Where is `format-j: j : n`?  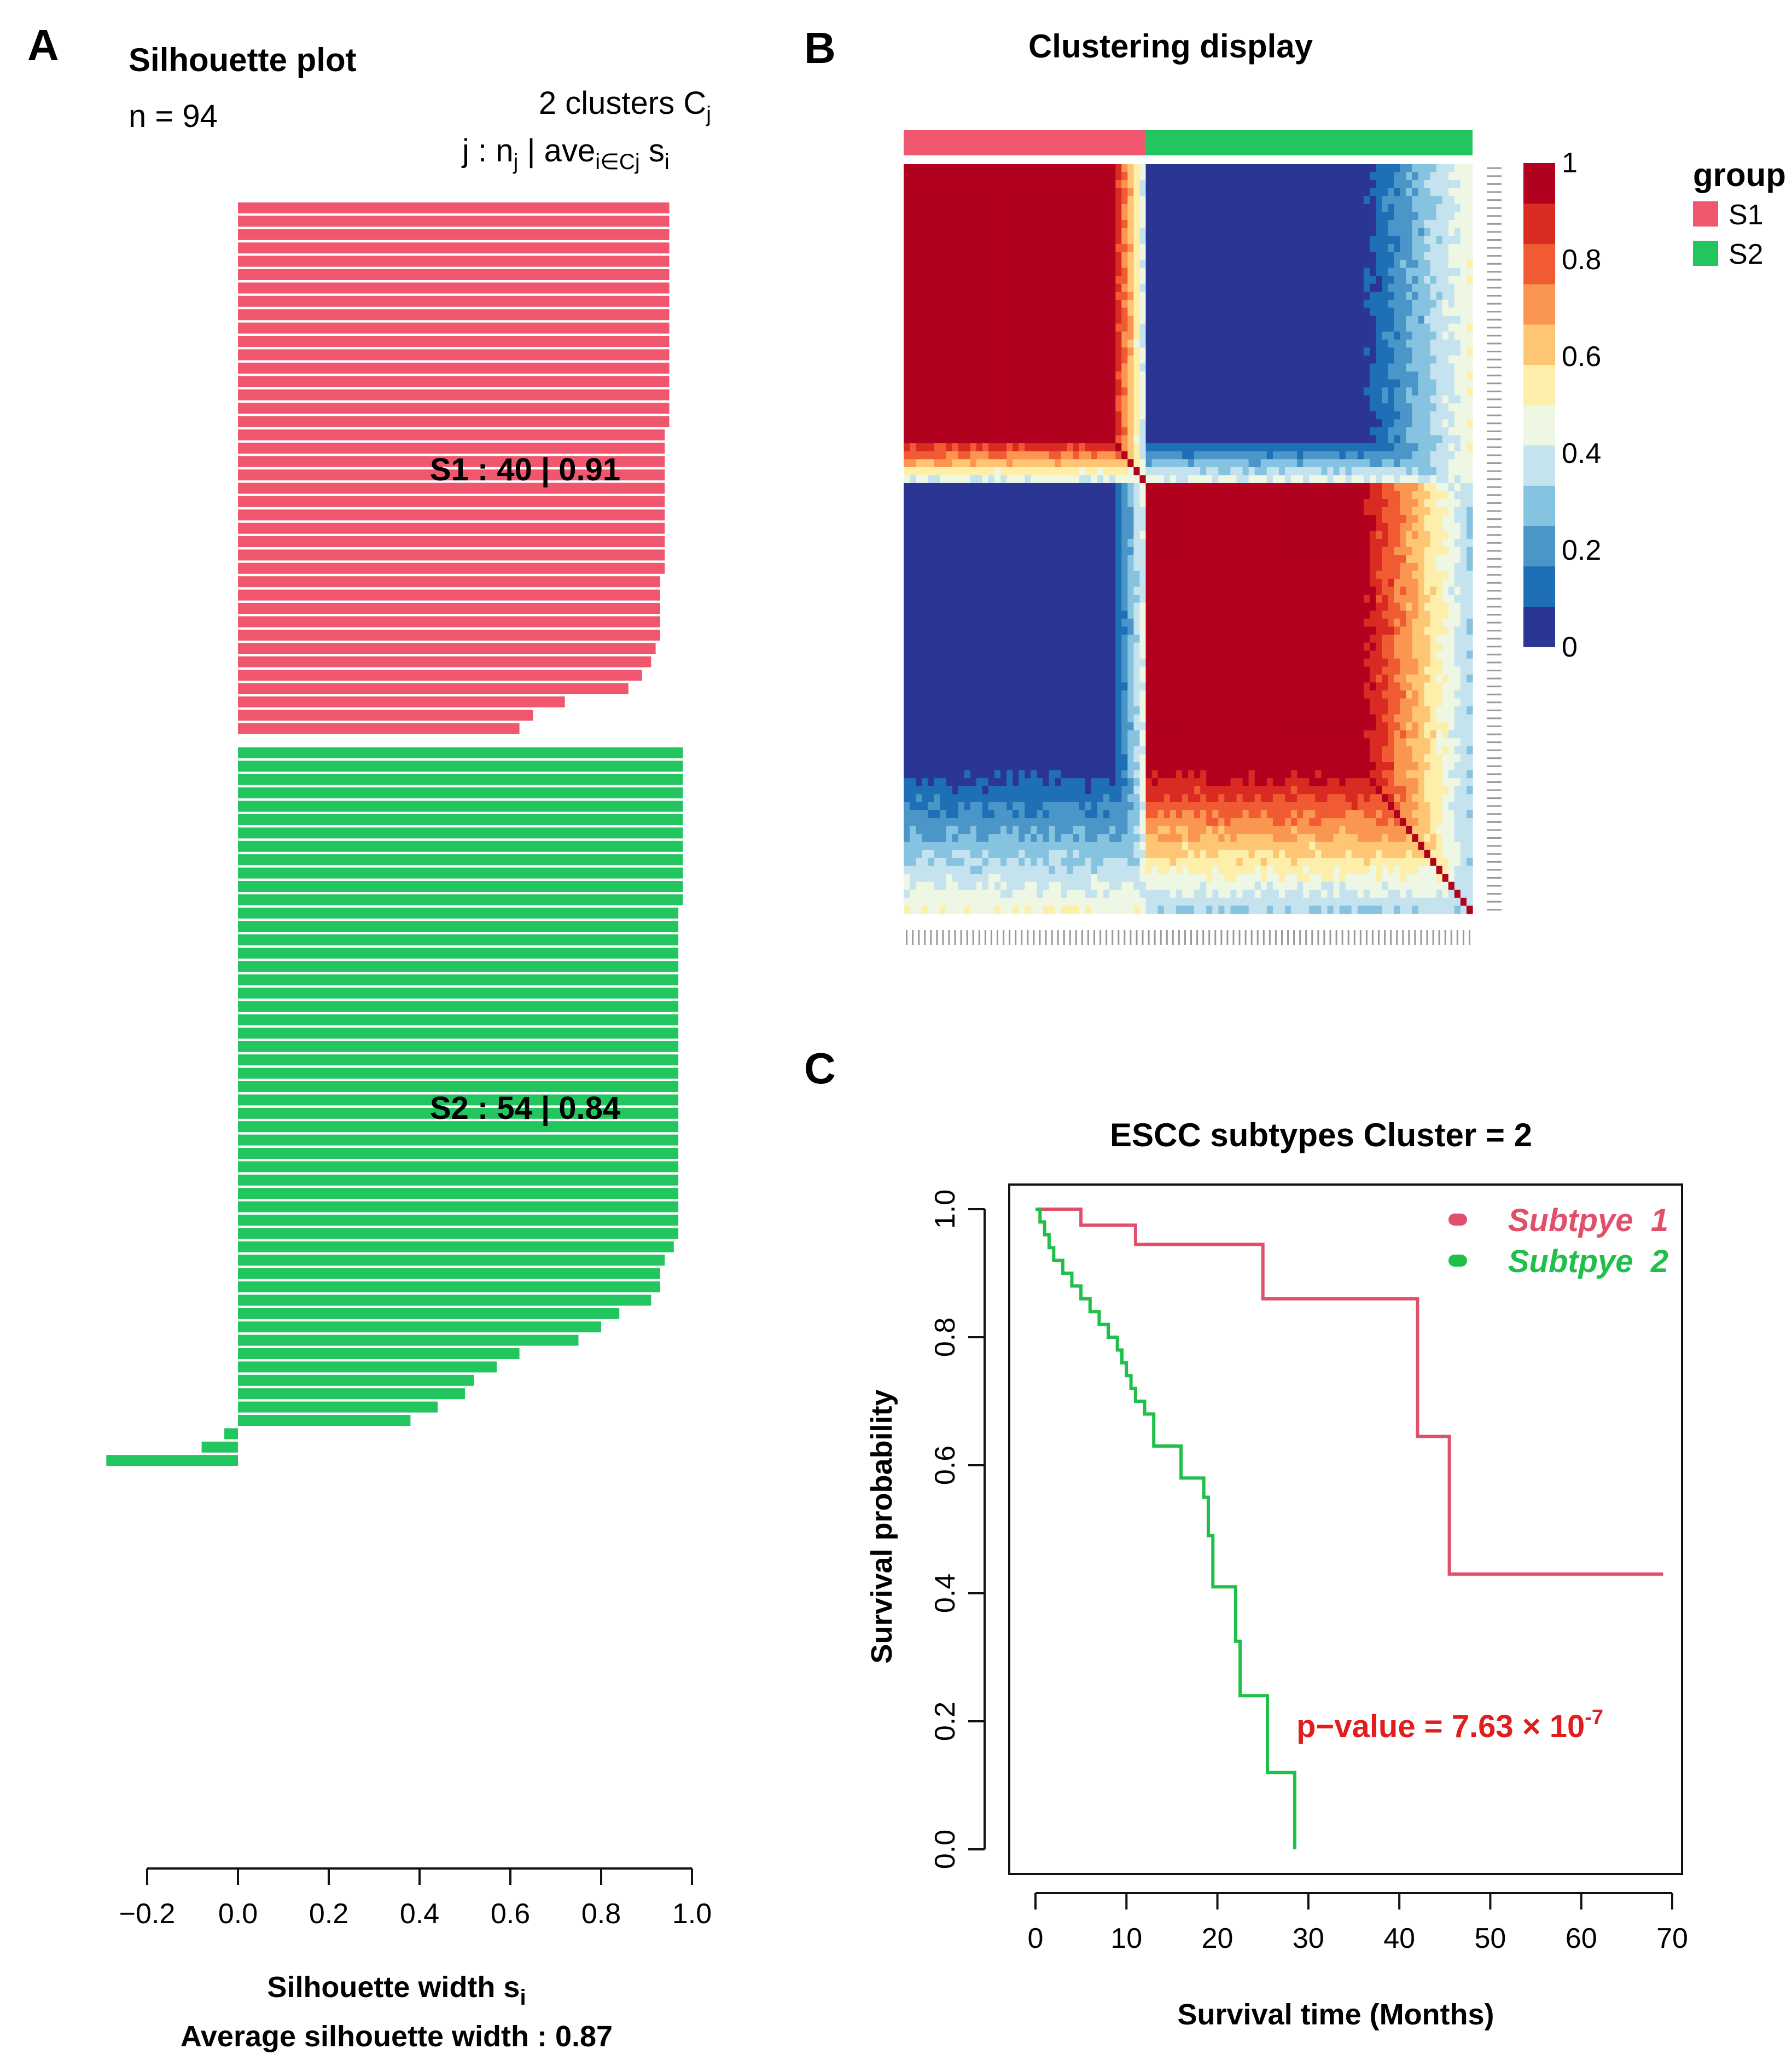 format-j: j : n is located at coordinates (488, 151).